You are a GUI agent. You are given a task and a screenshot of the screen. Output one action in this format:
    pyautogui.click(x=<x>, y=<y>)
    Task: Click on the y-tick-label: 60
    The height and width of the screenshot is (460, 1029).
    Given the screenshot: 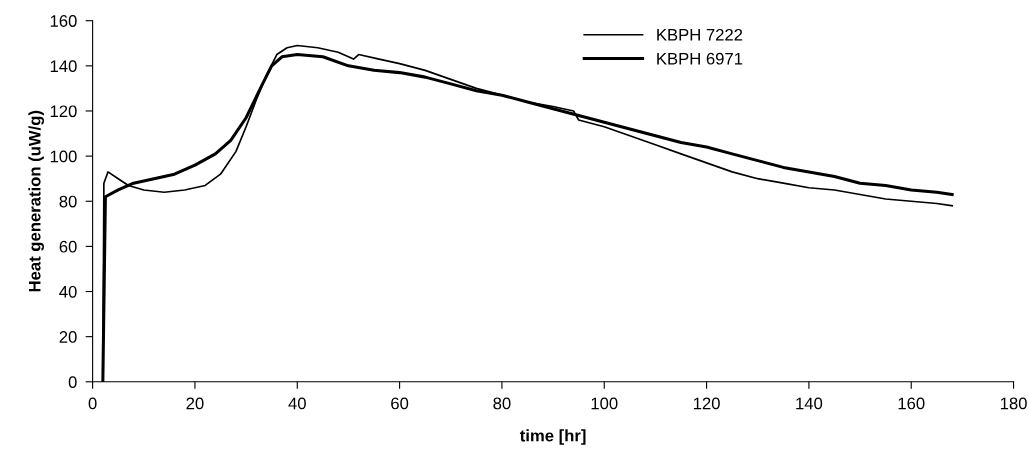 What is the action you would take?
    pyautogui.click(x=68, y=246)
    